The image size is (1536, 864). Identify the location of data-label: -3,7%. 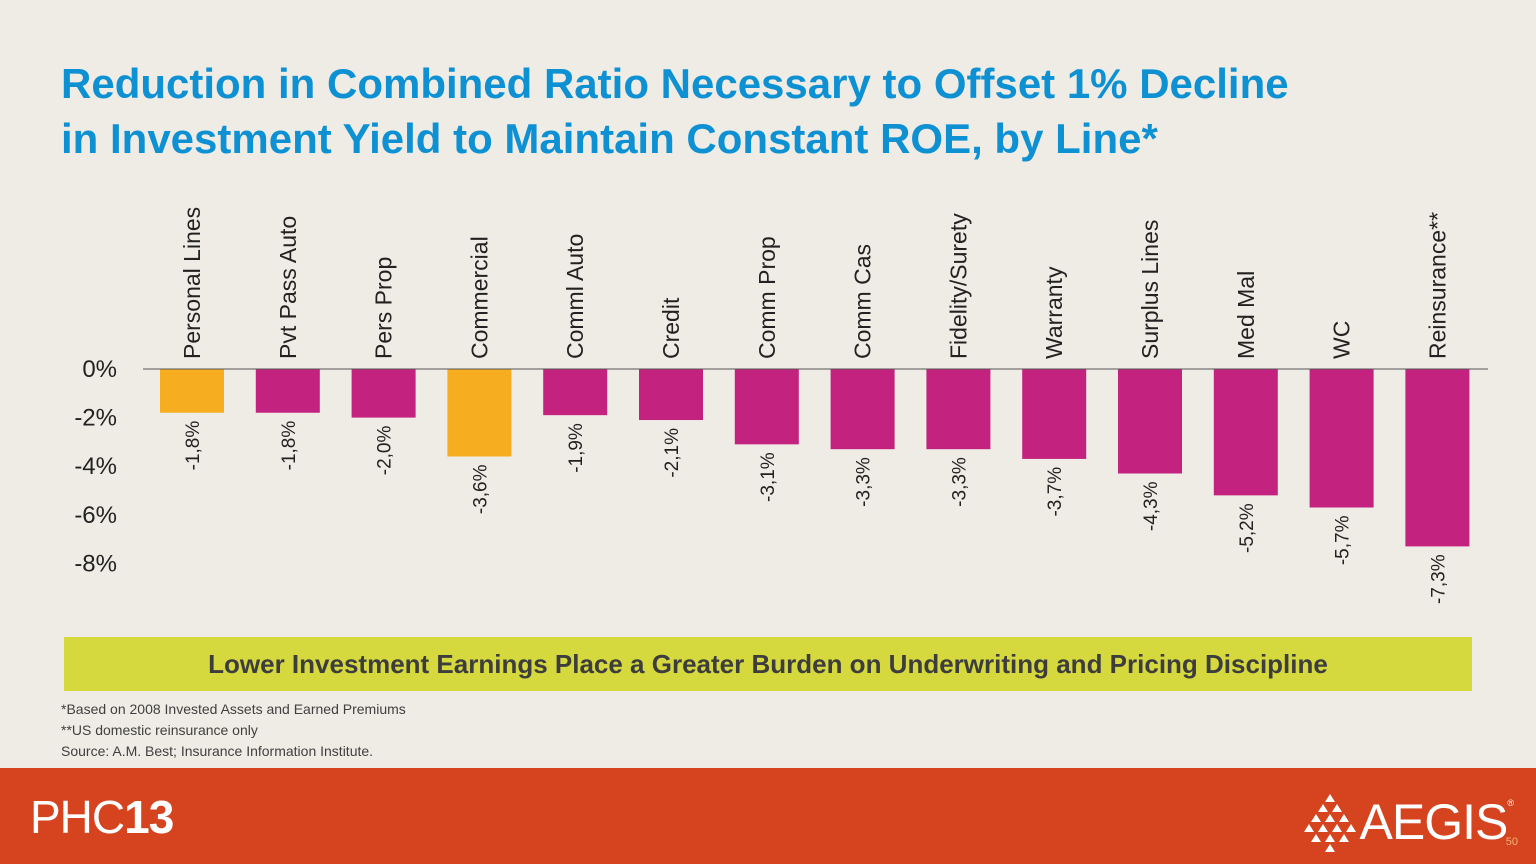
(1055, 492).